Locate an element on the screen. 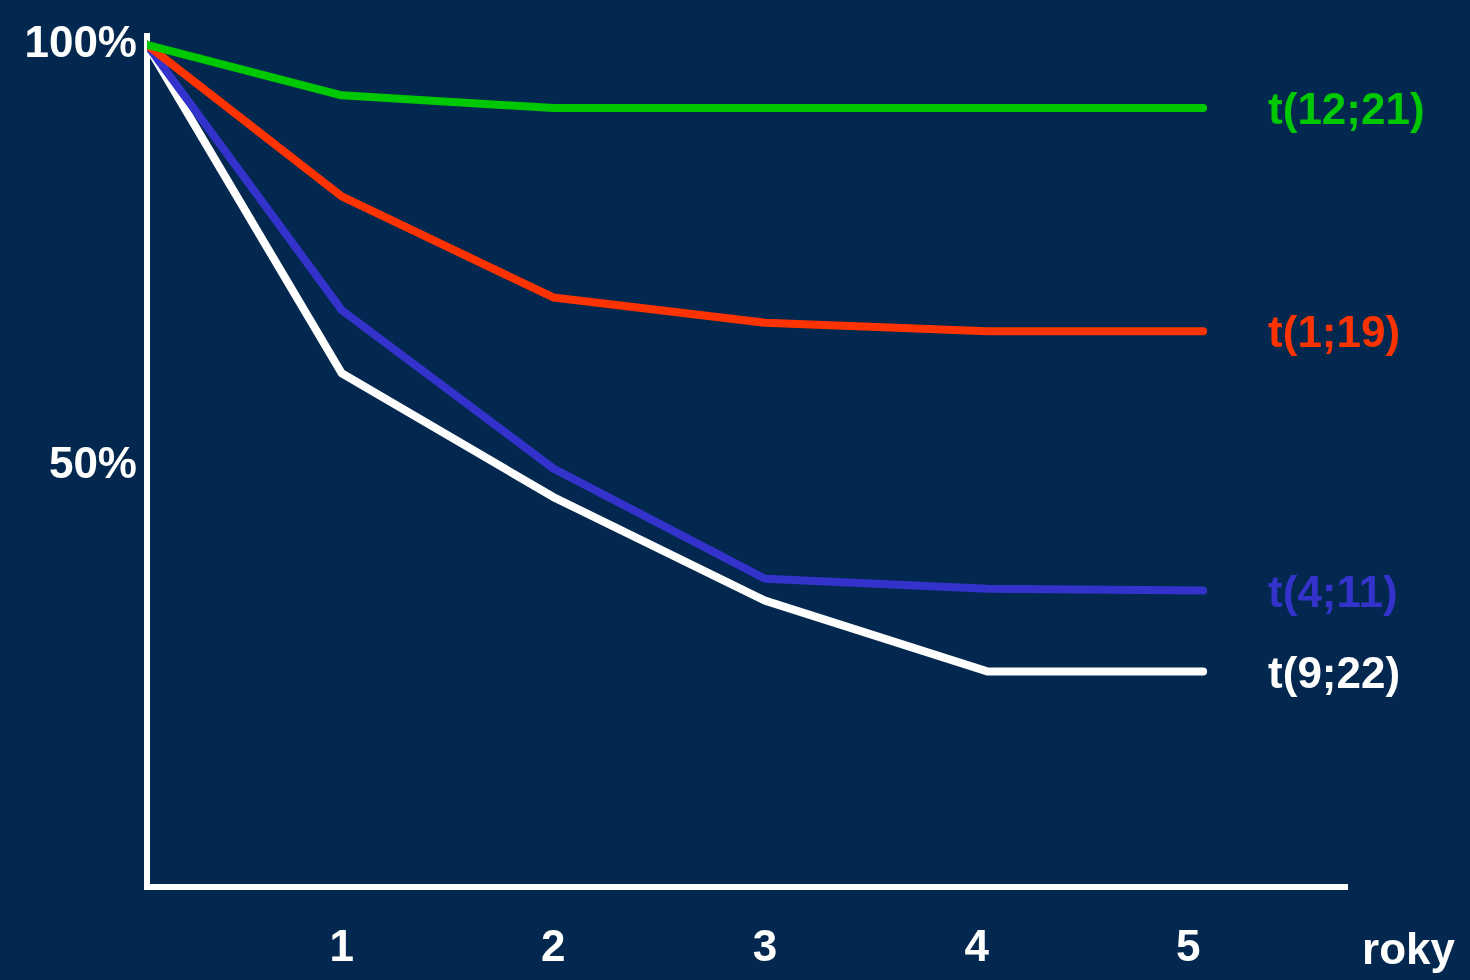  x-axis-title: roky is located at coordinates (1409, 949).